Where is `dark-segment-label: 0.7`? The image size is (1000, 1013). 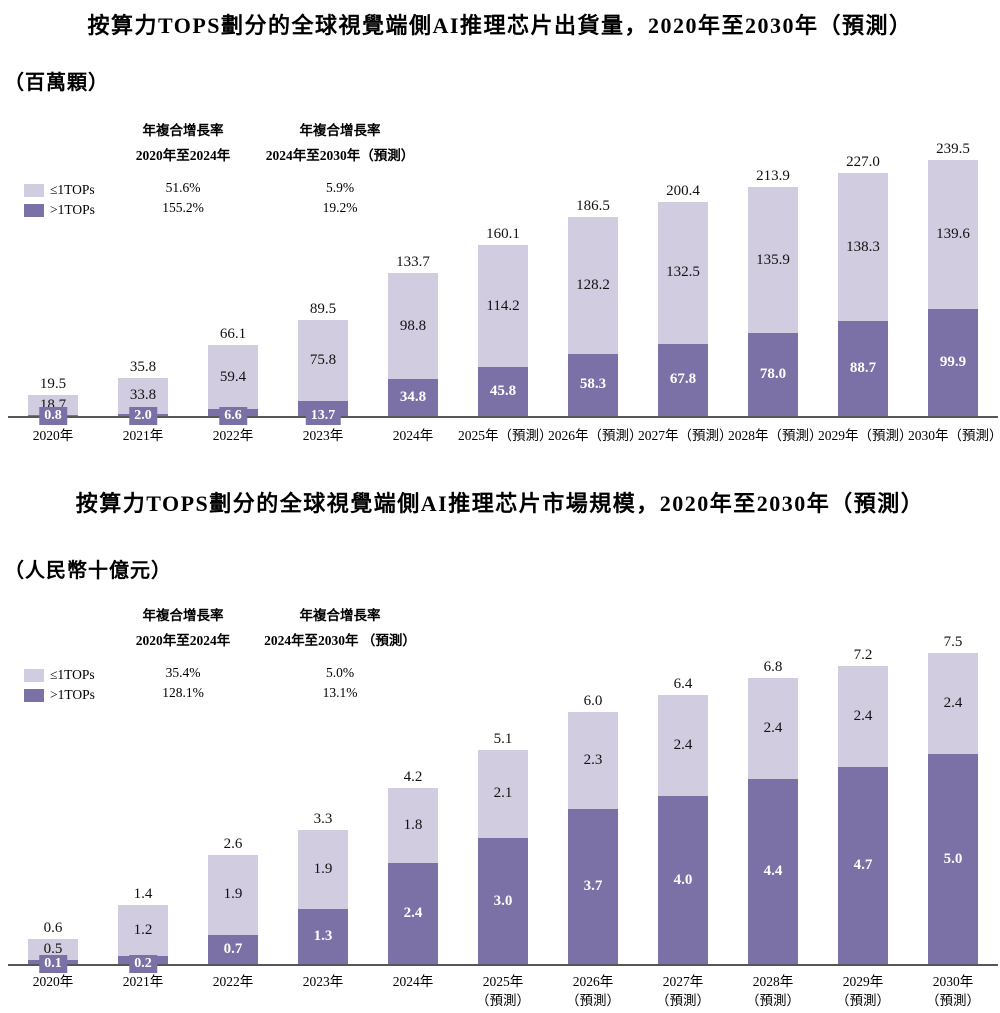
dark-segment-label: 0.7 is located at coordinates (233, 948).